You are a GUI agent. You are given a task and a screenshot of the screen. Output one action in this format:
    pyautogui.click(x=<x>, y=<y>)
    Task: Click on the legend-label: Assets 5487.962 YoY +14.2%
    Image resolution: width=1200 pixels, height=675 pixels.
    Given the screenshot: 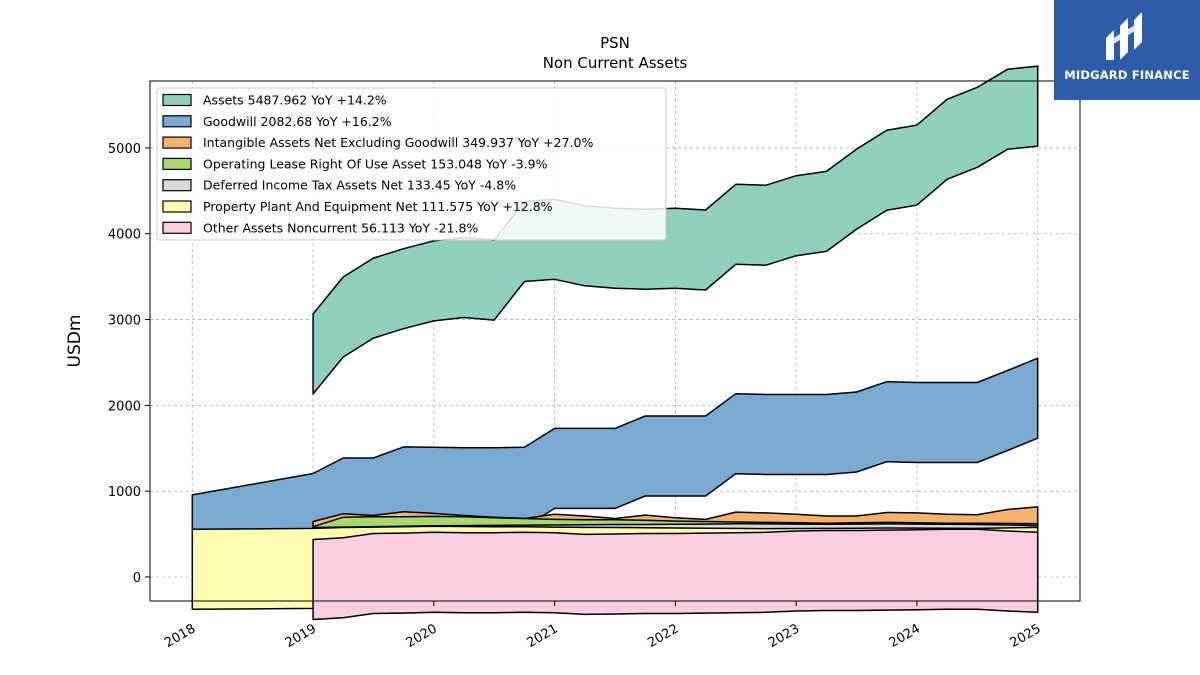 What is the action you would take?
    pyautogui.click(x=295, y=100)
    